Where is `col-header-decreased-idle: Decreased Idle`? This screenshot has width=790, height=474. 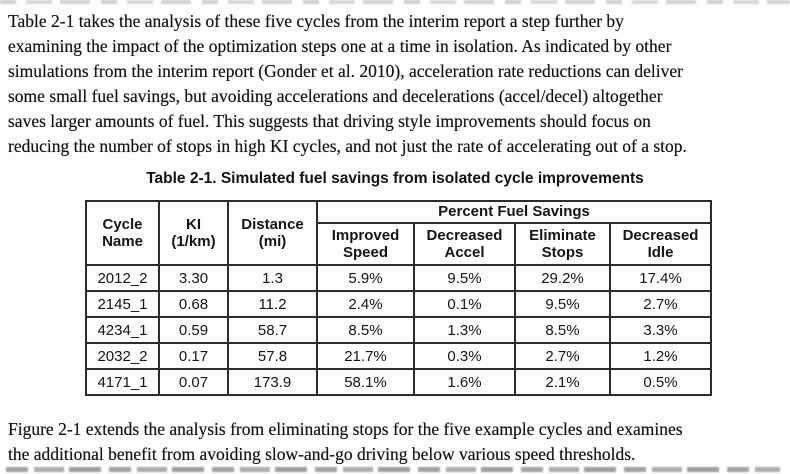 col-header-decreased-idle: Decreased Idle is located at coordinates (660, 244).